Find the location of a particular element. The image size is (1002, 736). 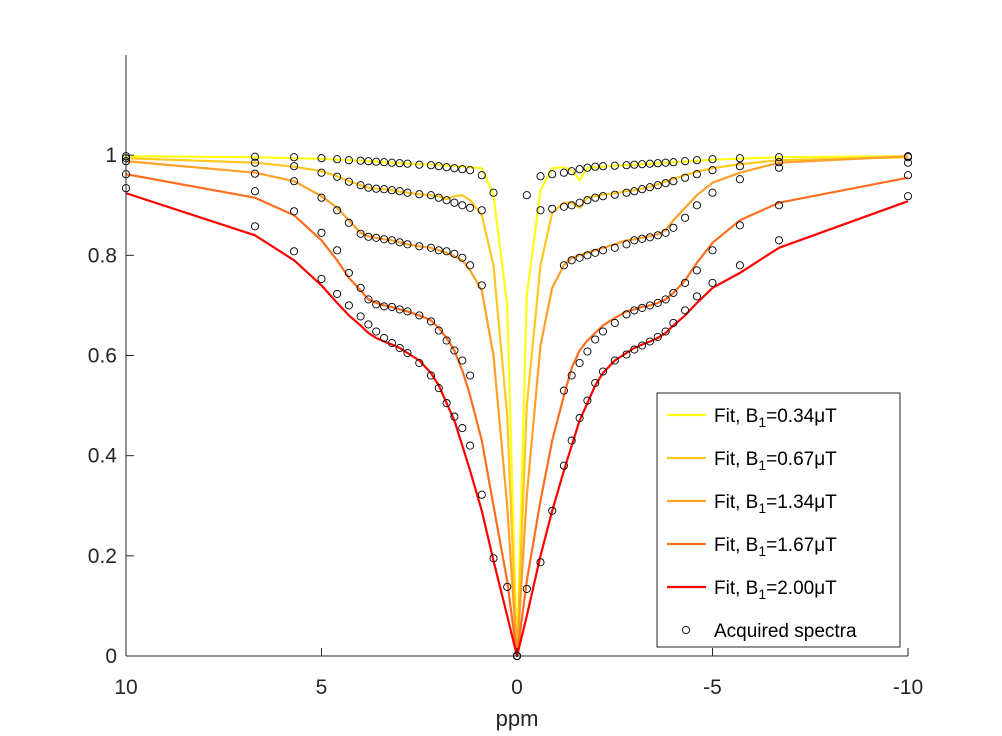

y-tick-label: 1 is located at coordinates (111, 155).